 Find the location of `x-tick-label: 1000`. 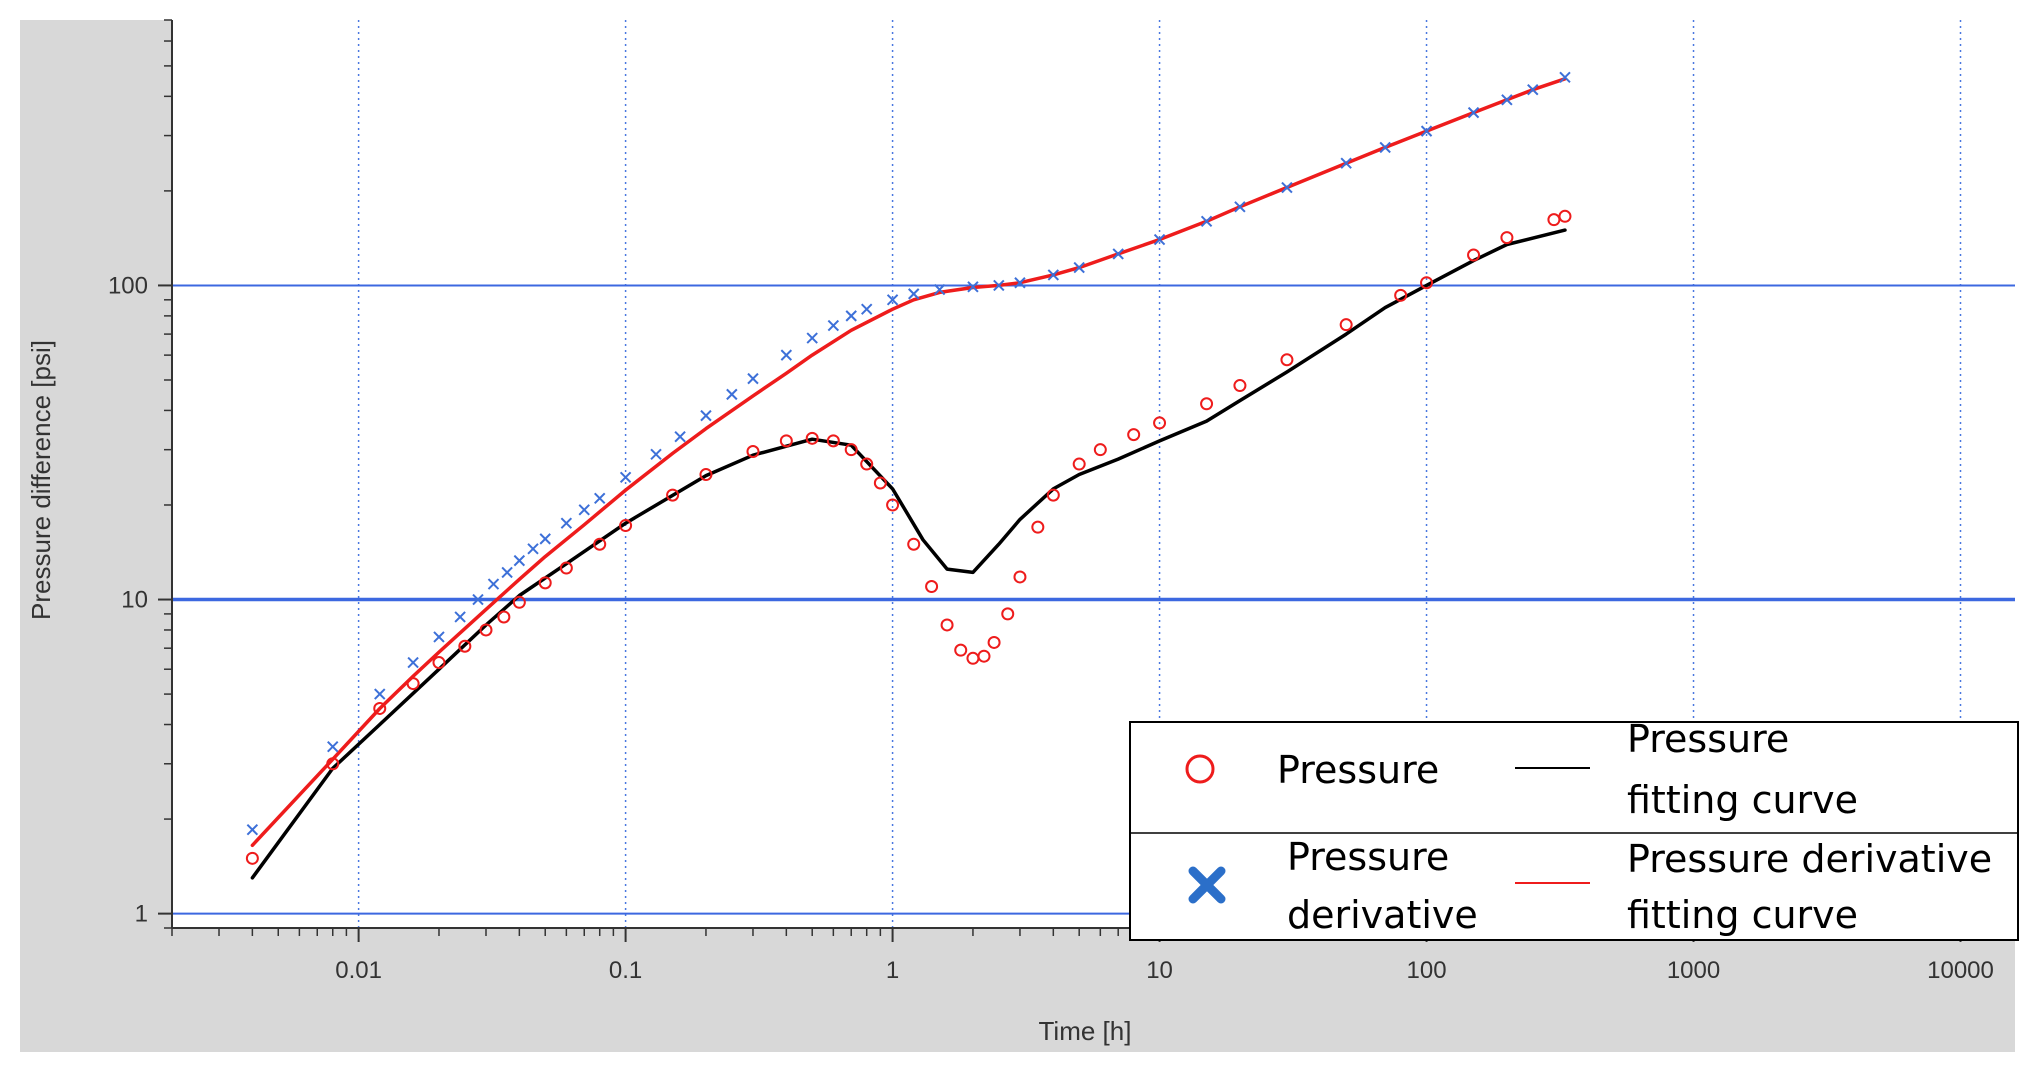

x-tick-label: 1000 is located at coordinates (1693, 970).